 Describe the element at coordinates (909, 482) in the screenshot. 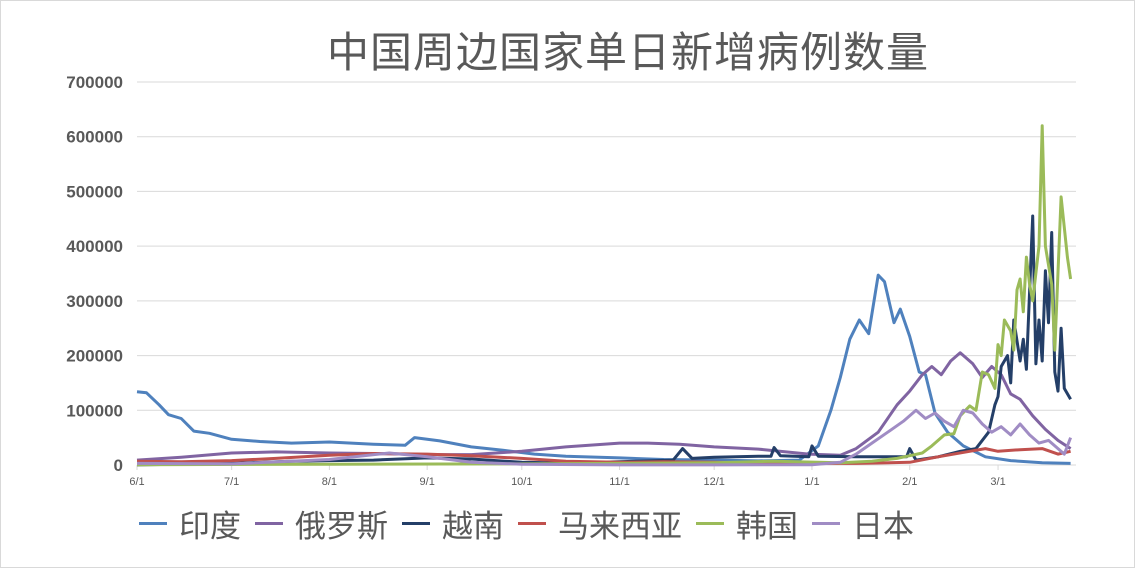

I see `x-tick-label: 2/1` at that location.